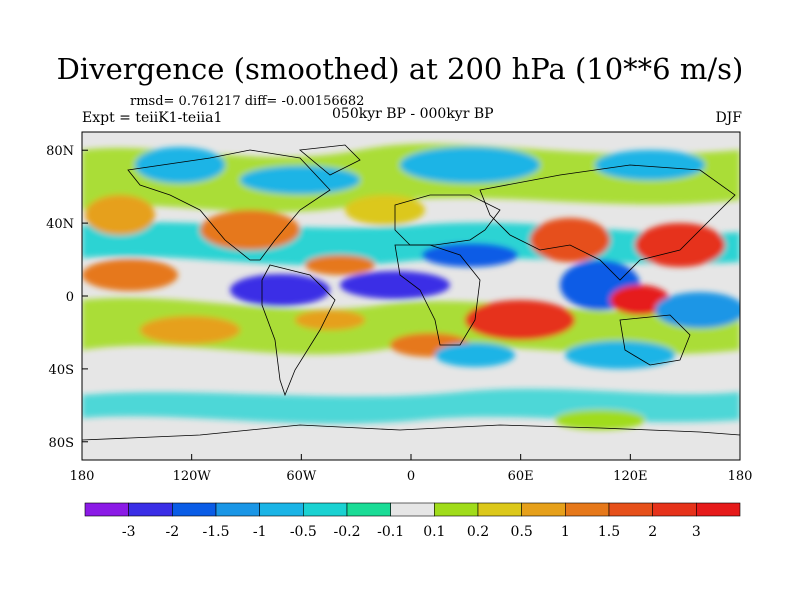 This screenshot has height=600, width=800. I want to click on y-tick-label: 40S, so click(61, 370).